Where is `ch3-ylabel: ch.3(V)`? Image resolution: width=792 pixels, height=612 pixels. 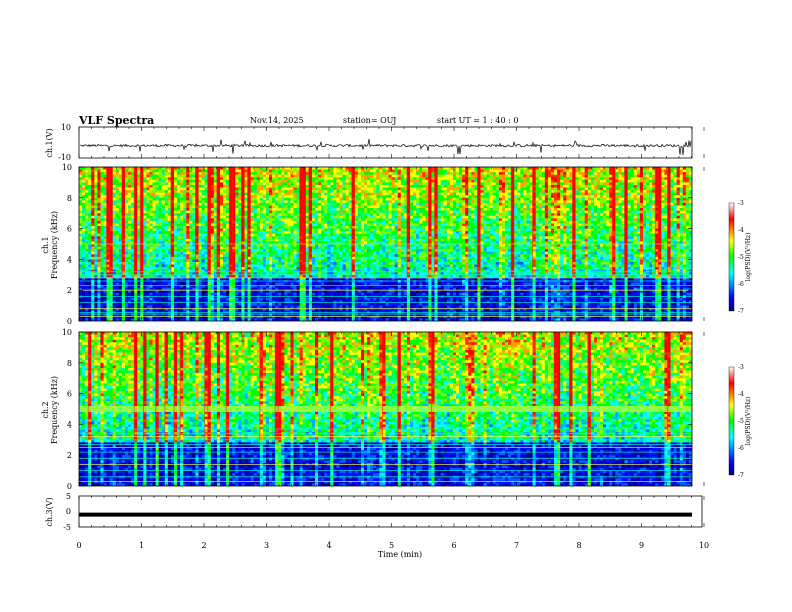
ch3-ylabel: ch.3(V) is located at coordinates (49, 511).